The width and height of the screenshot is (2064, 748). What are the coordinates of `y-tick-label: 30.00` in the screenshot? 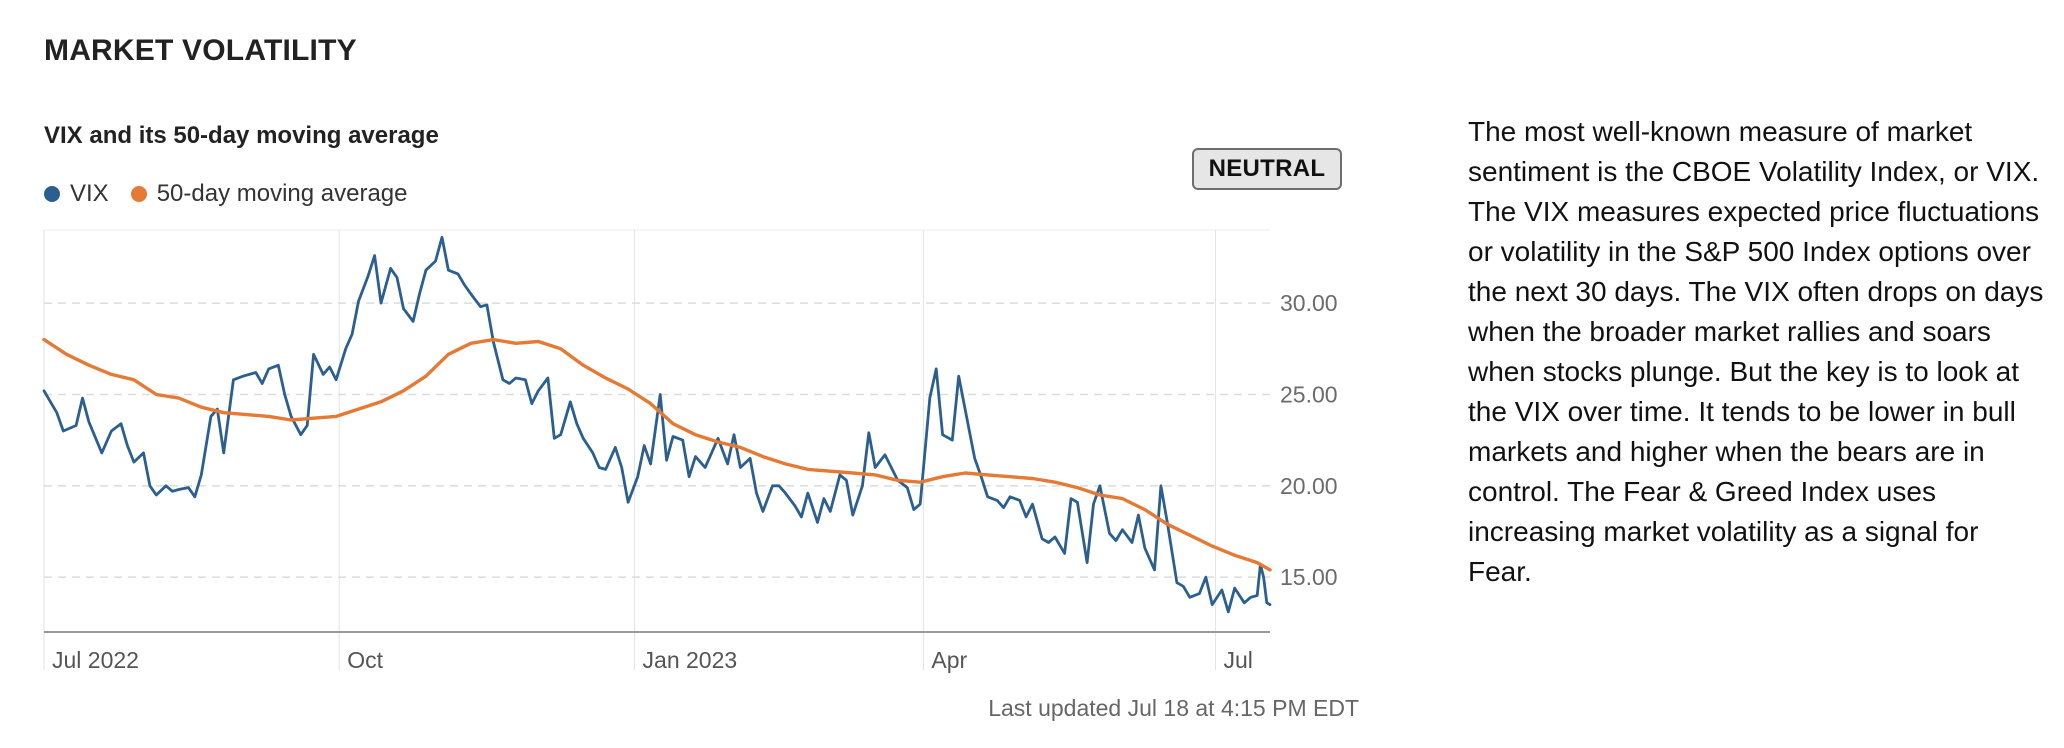 It's located at (1309, 303).